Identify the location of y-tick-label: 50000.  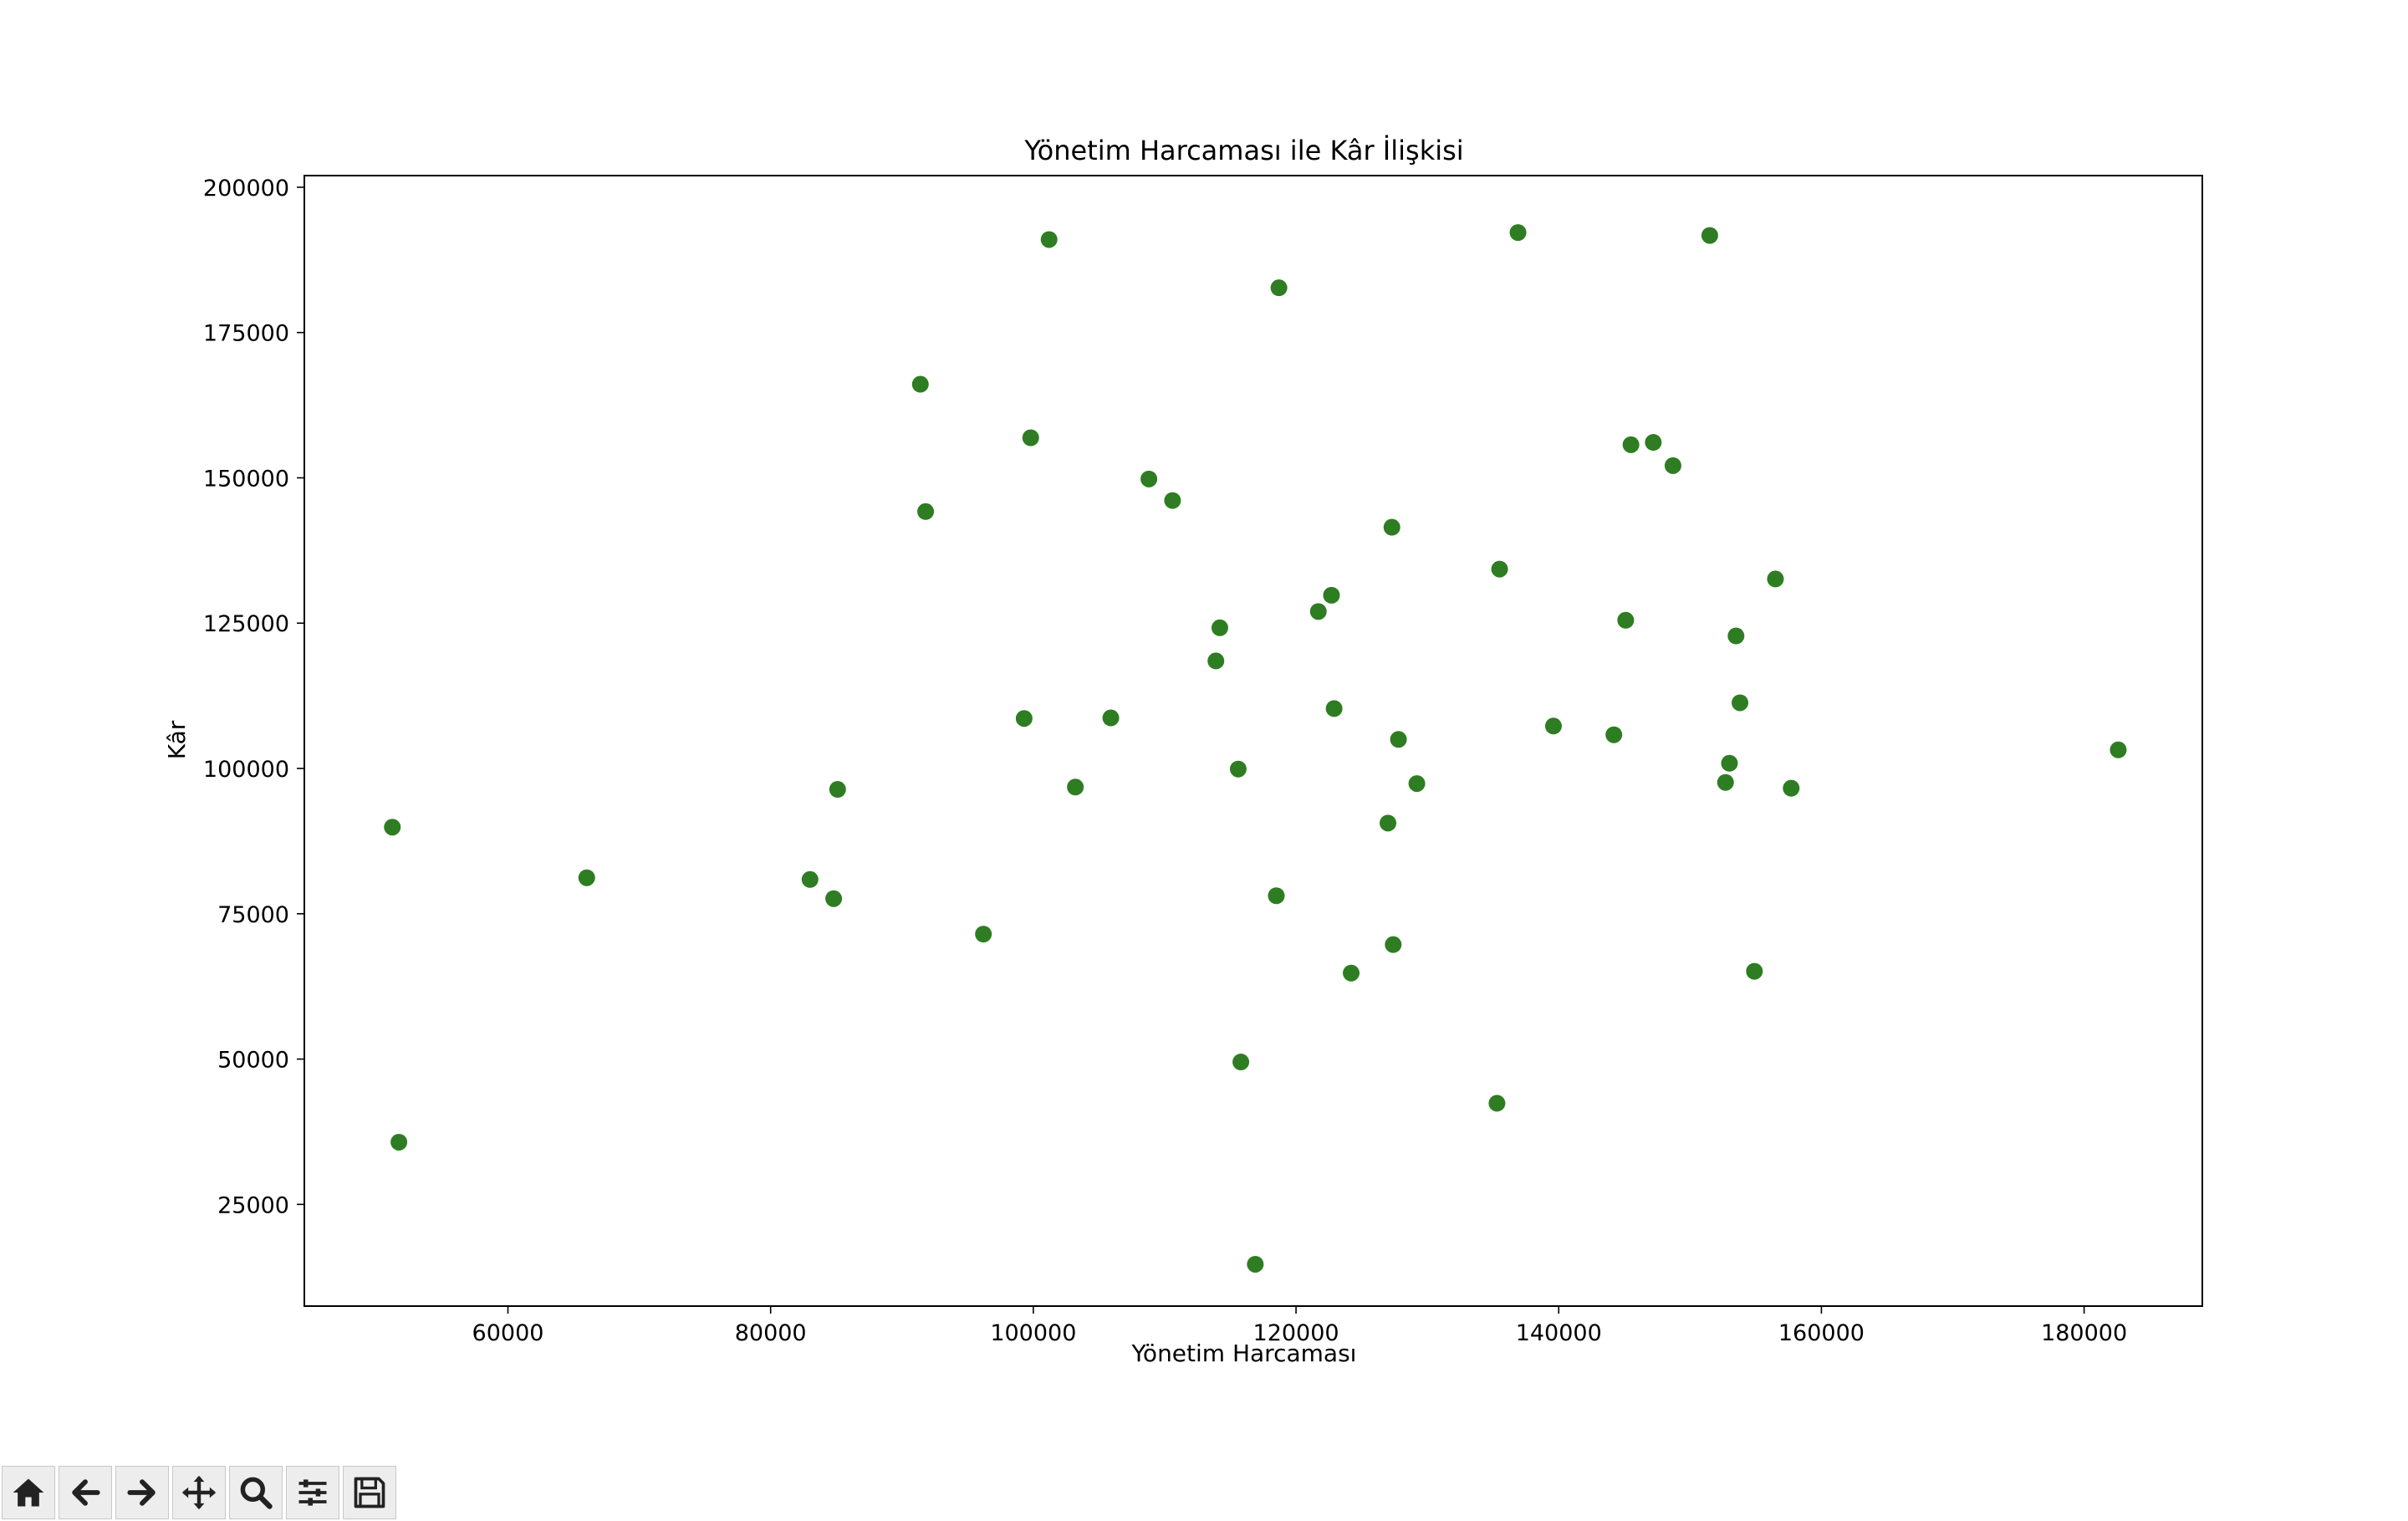
(253, 1061).